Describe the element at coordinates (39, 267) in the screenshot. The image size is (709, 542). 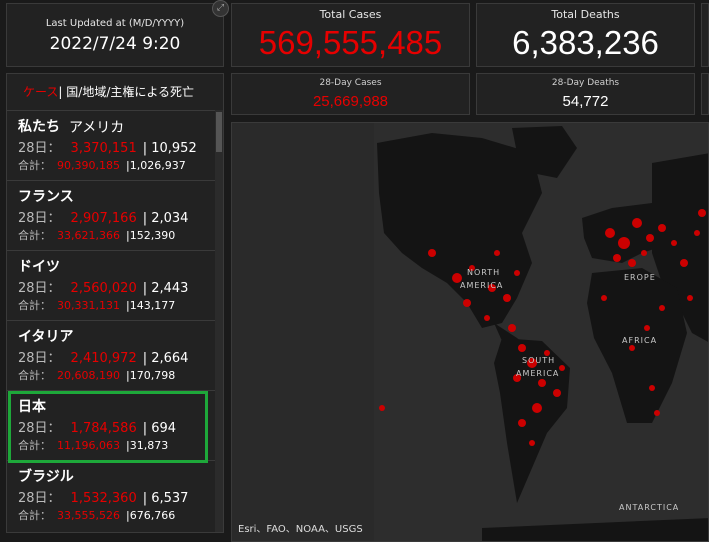
I see `country-name: ドイツ` at that location.